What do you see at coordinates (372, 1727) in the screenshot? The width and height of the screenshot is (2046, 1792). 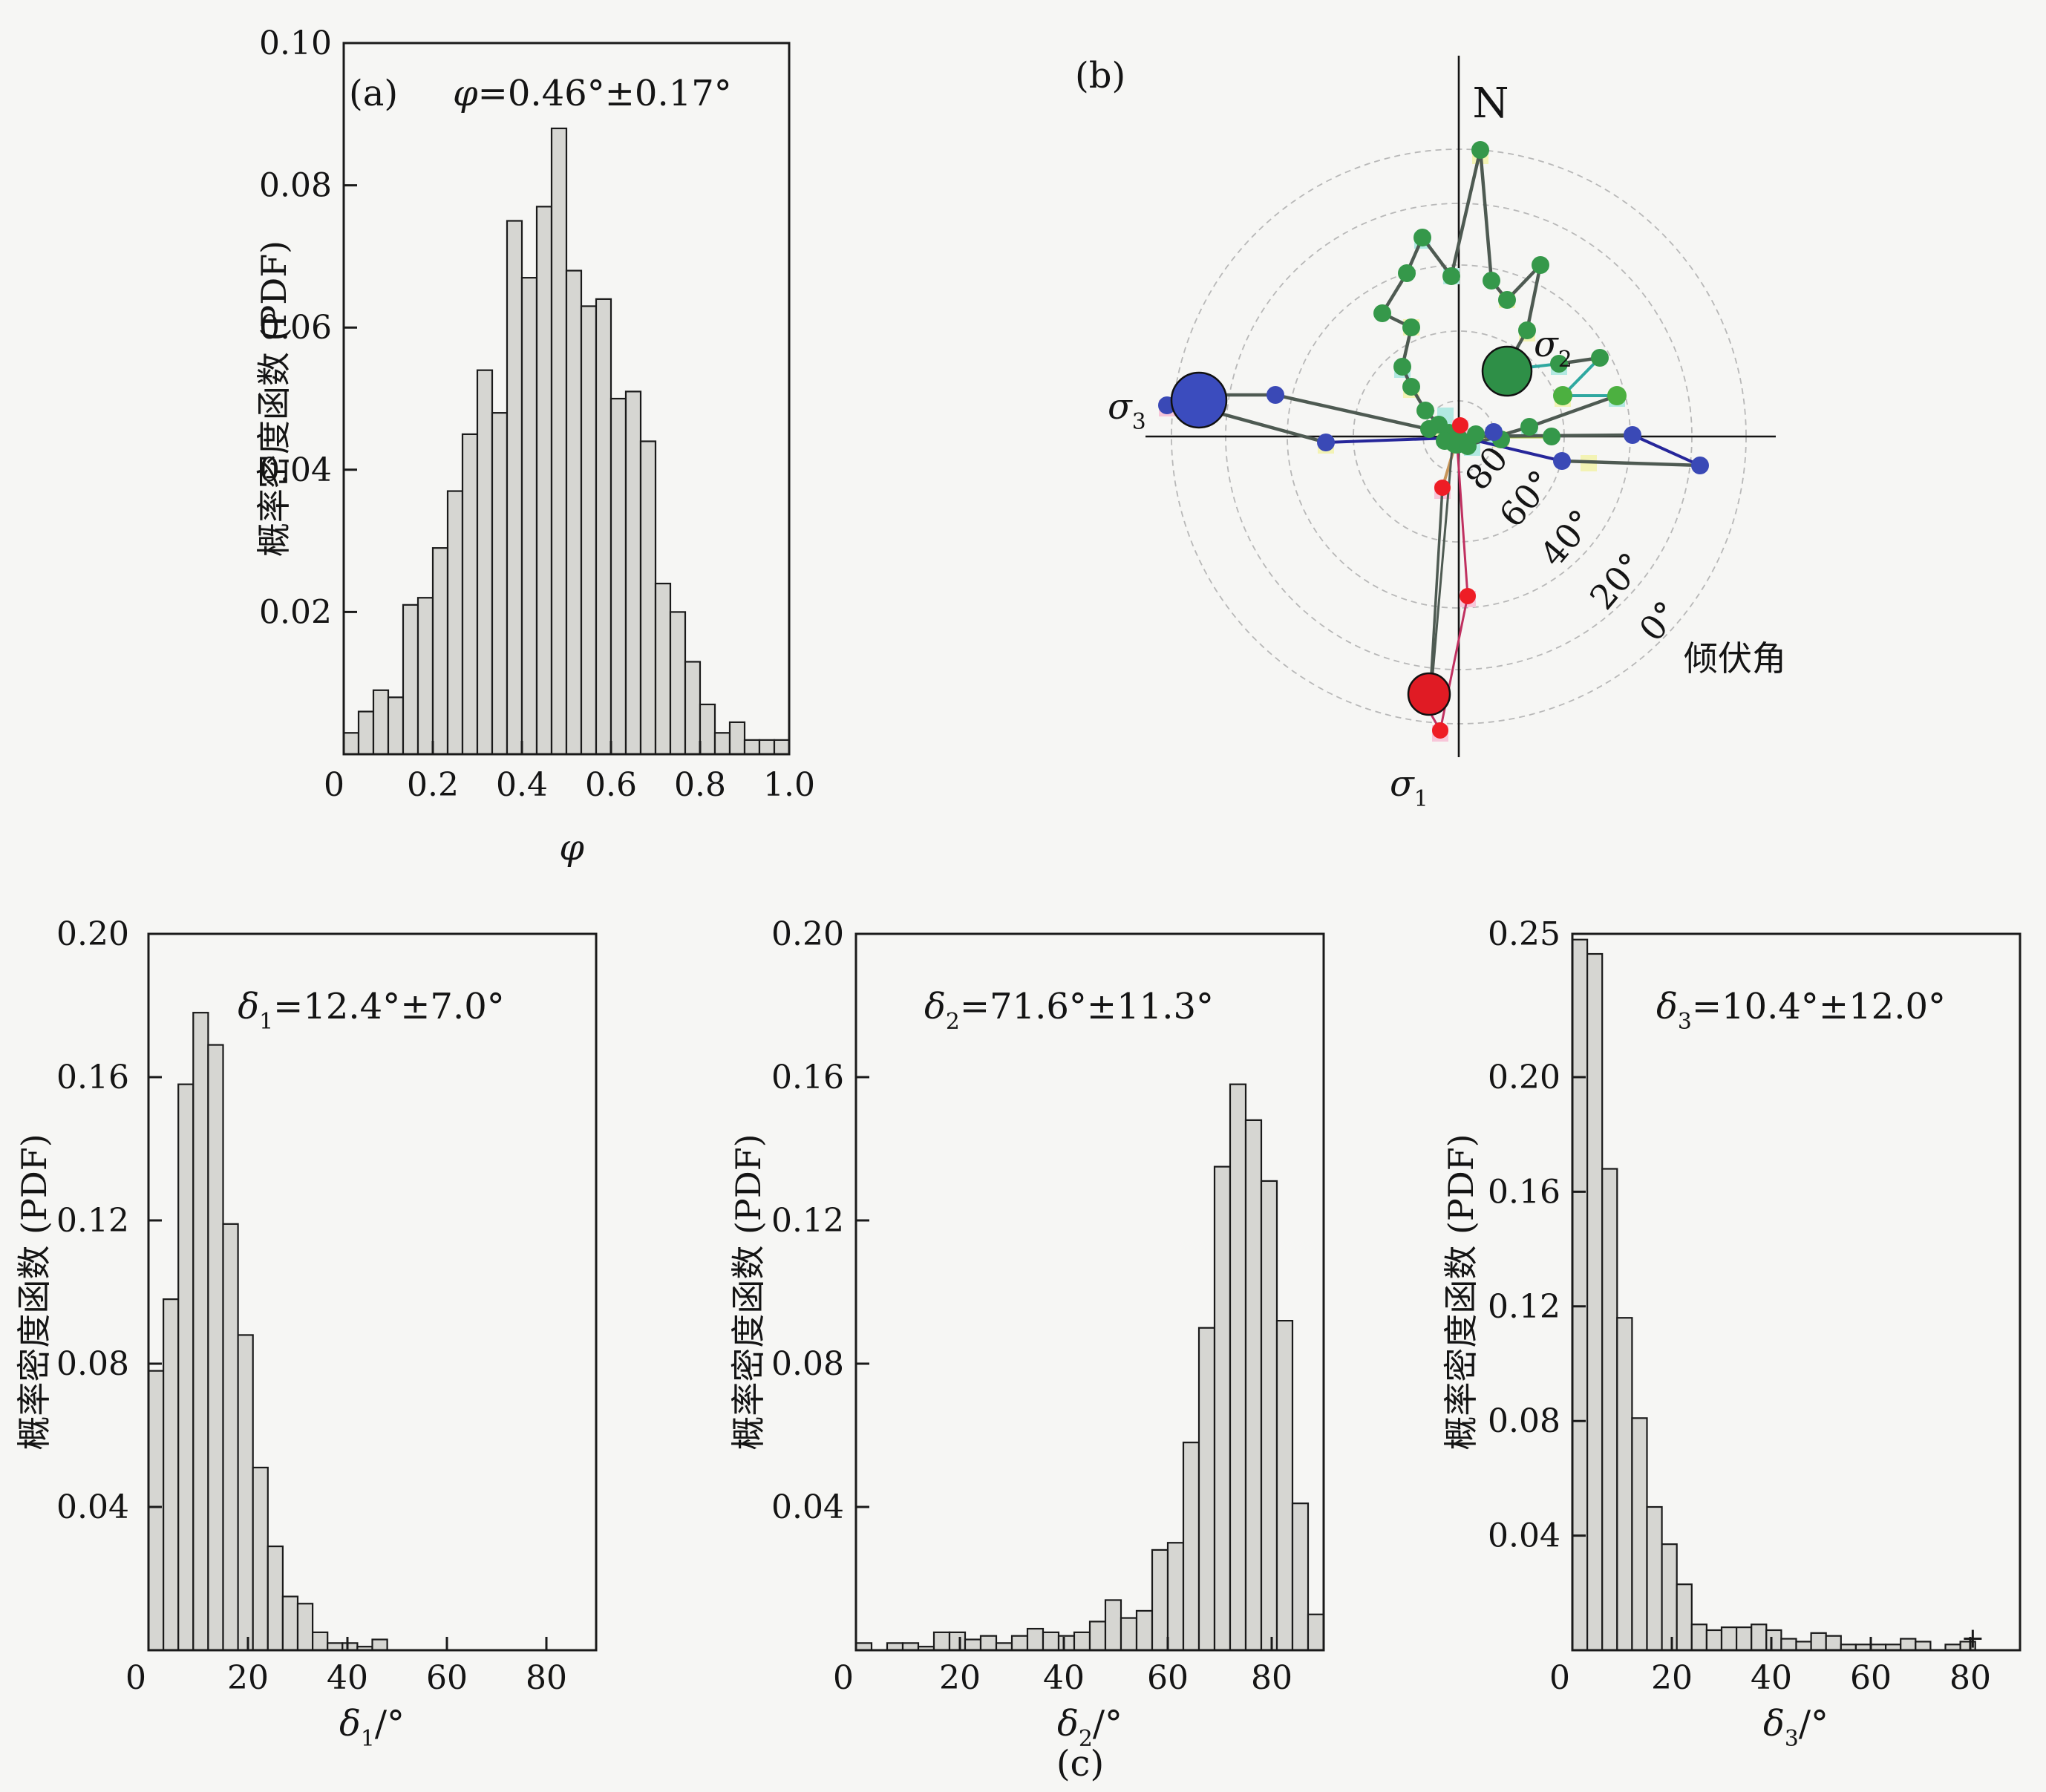 I see `x-axis-title: δ1/°` at bounding box center [372, 1727].